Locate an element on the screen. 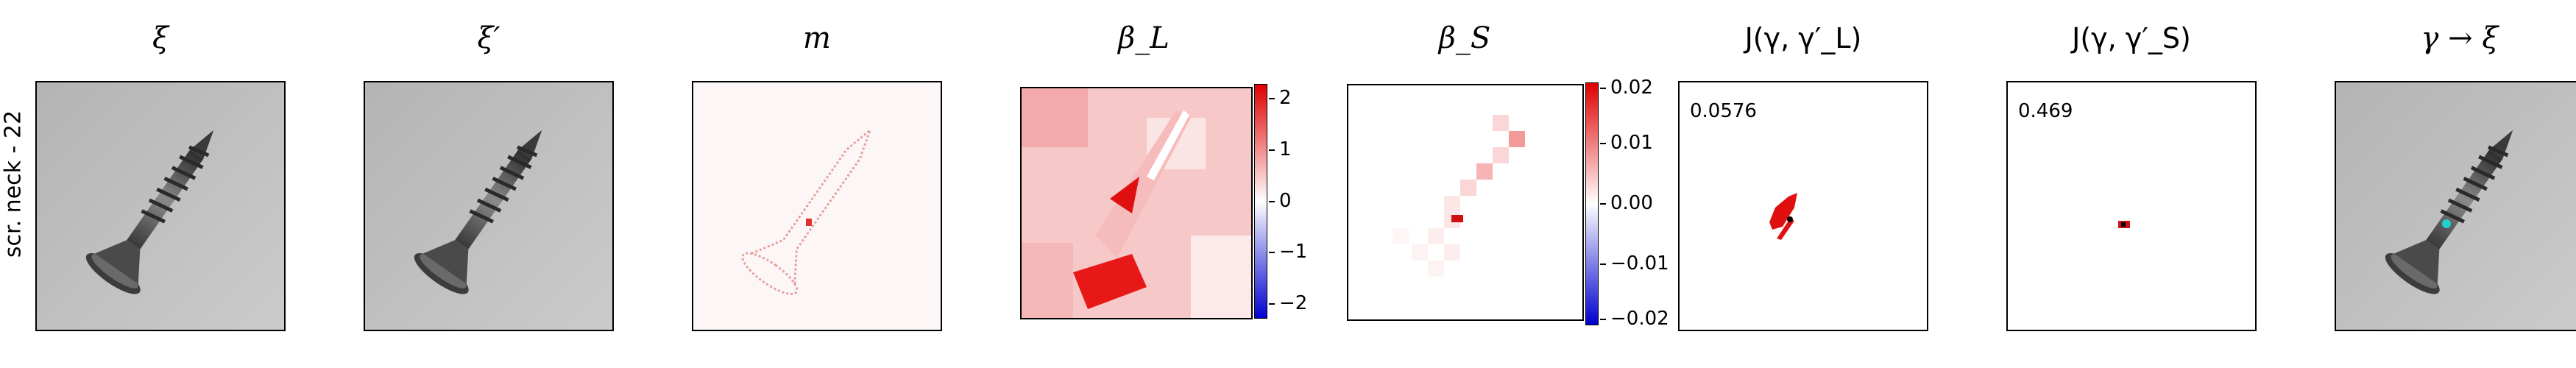  panel-xi: ξ is located at coordinates (160, 177).